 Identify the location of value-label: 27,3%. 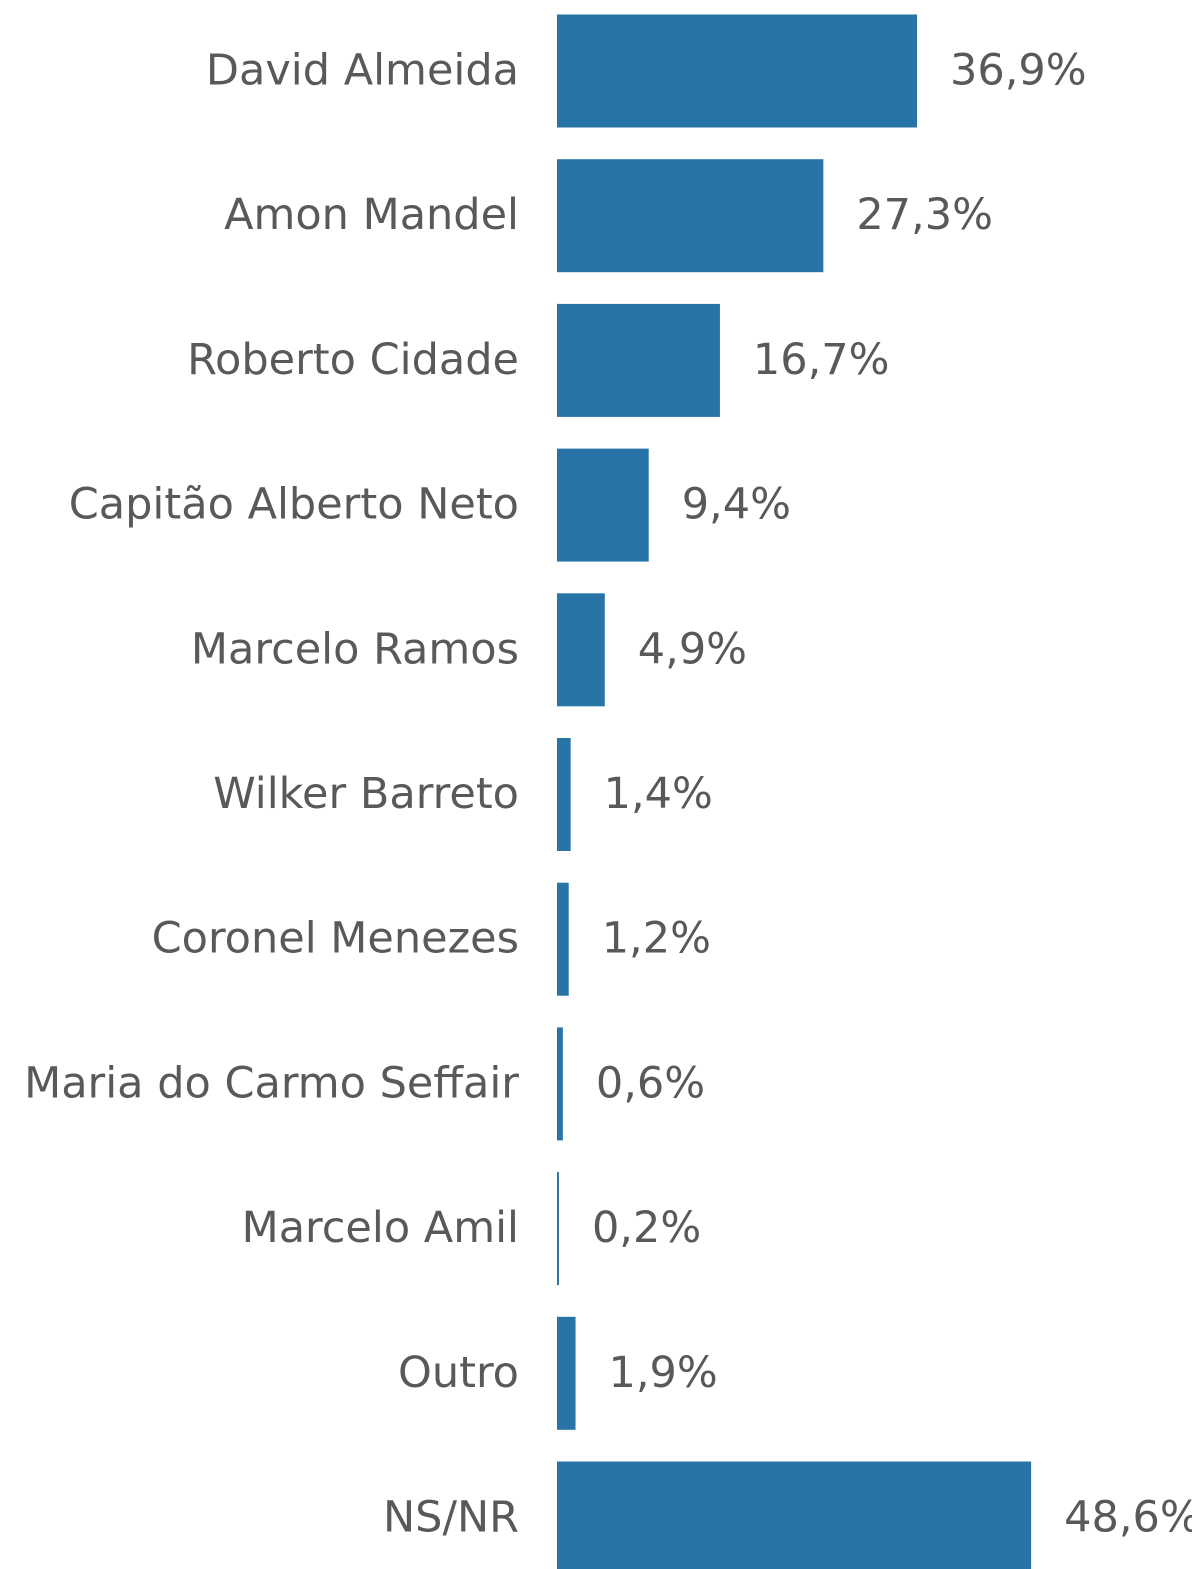
(924, 215).